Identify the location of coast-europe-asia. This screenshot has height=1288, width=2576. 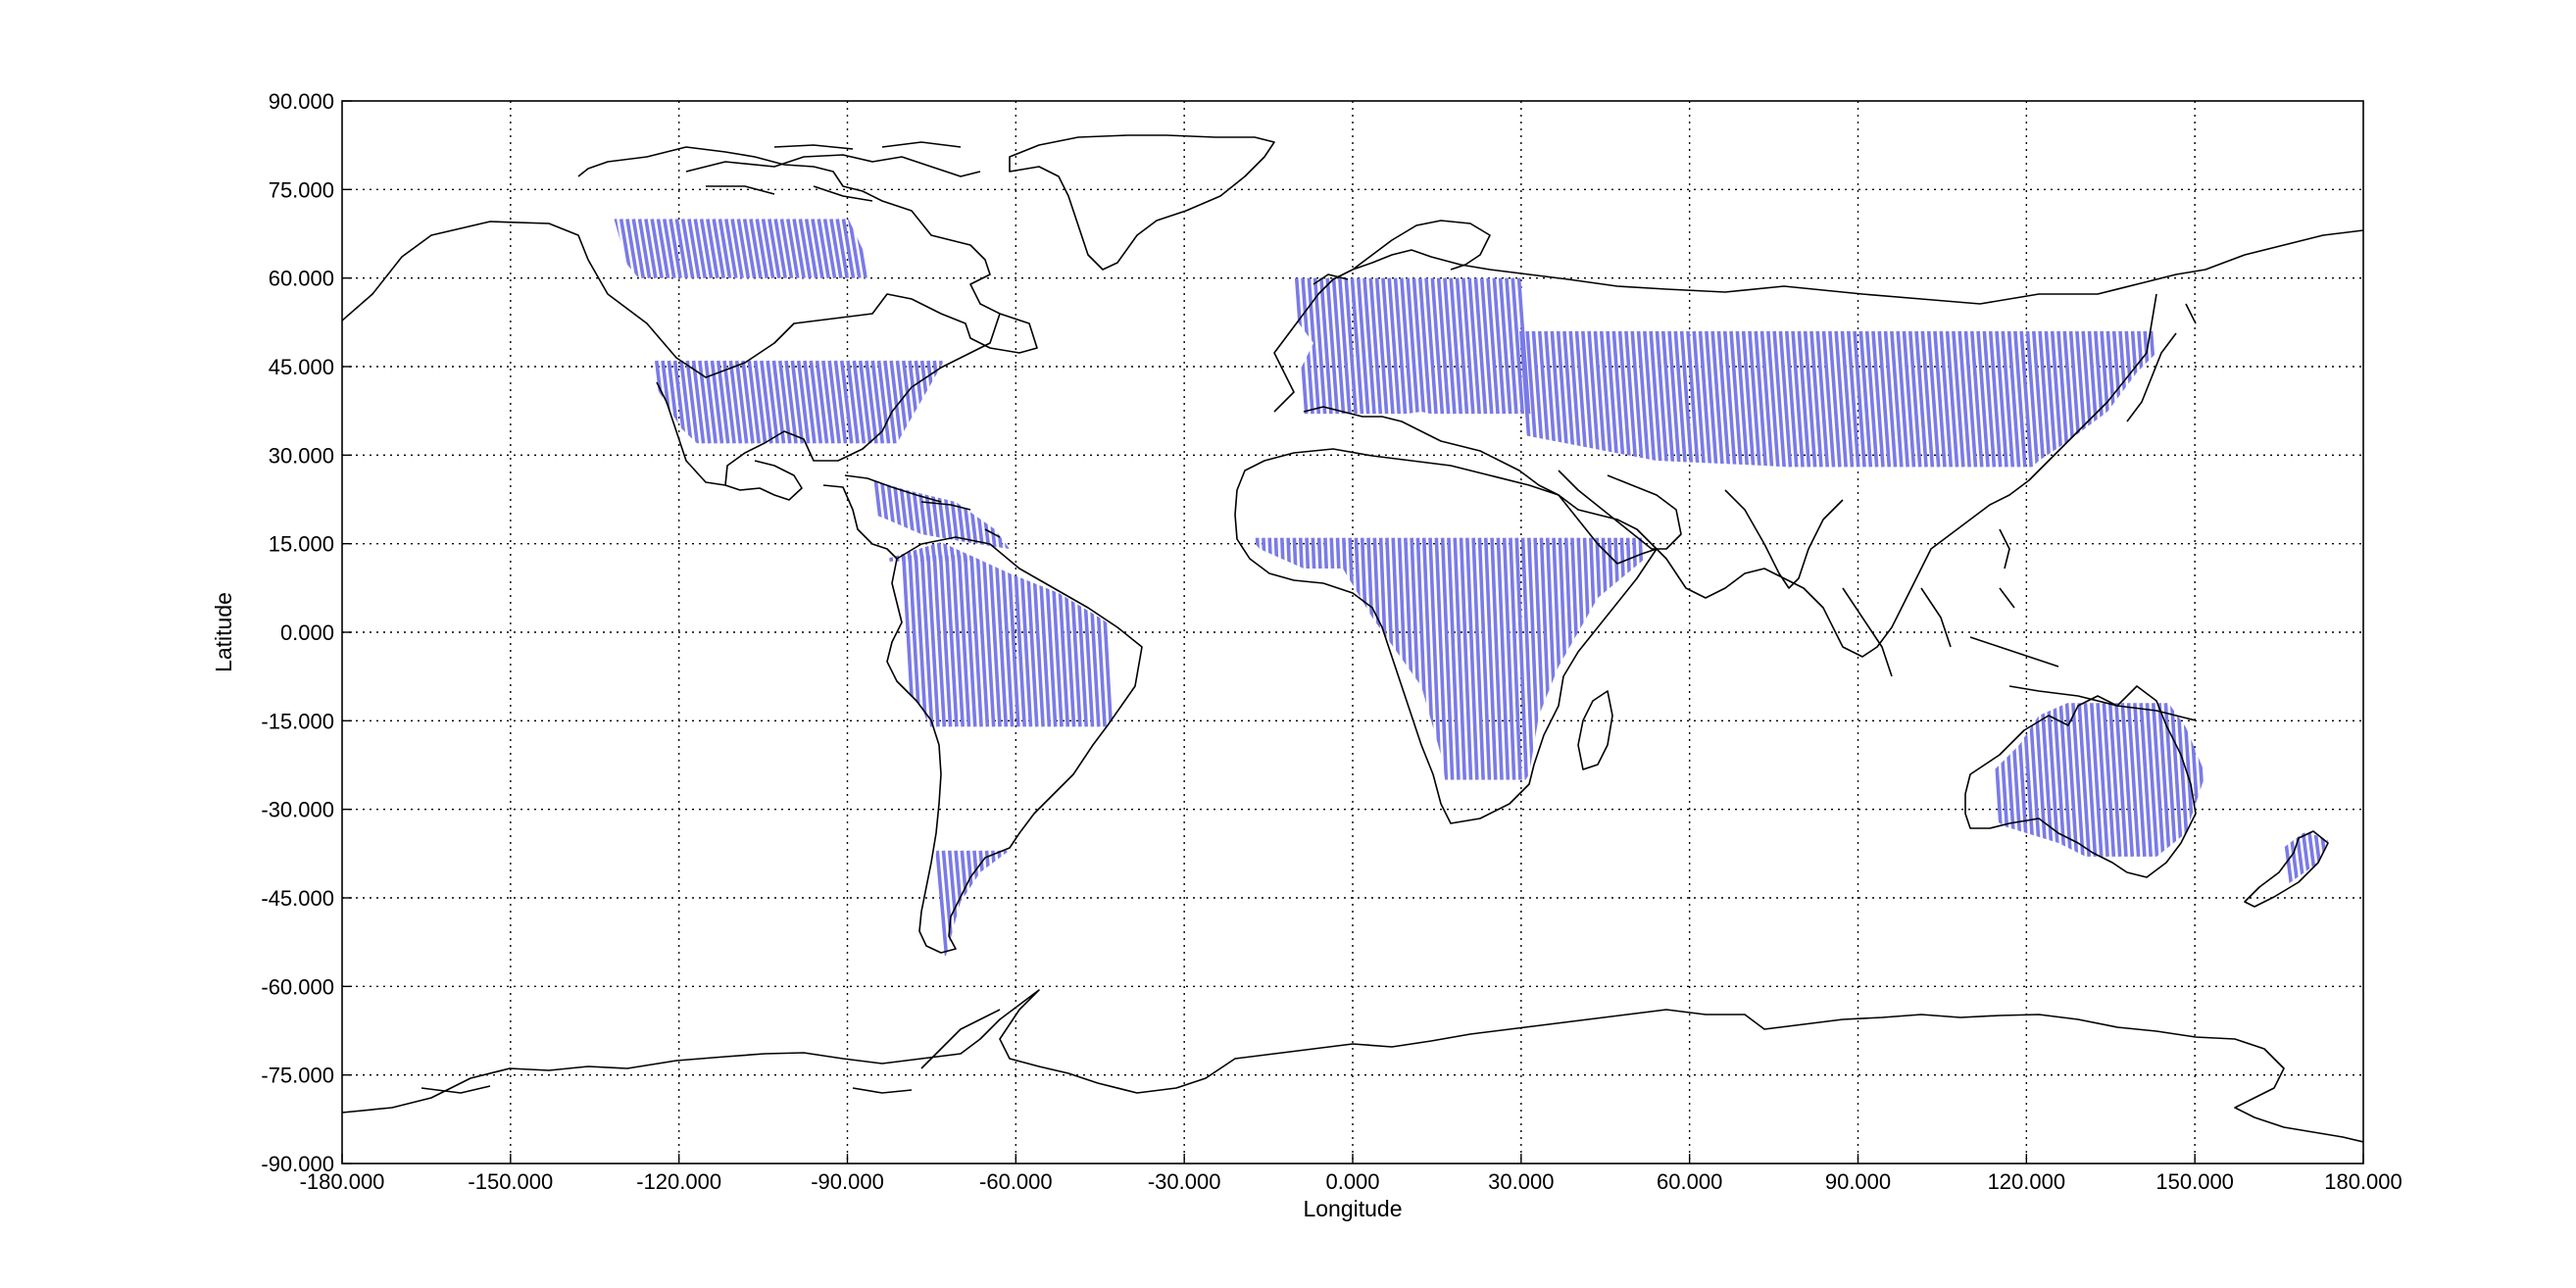
(1818, 443).